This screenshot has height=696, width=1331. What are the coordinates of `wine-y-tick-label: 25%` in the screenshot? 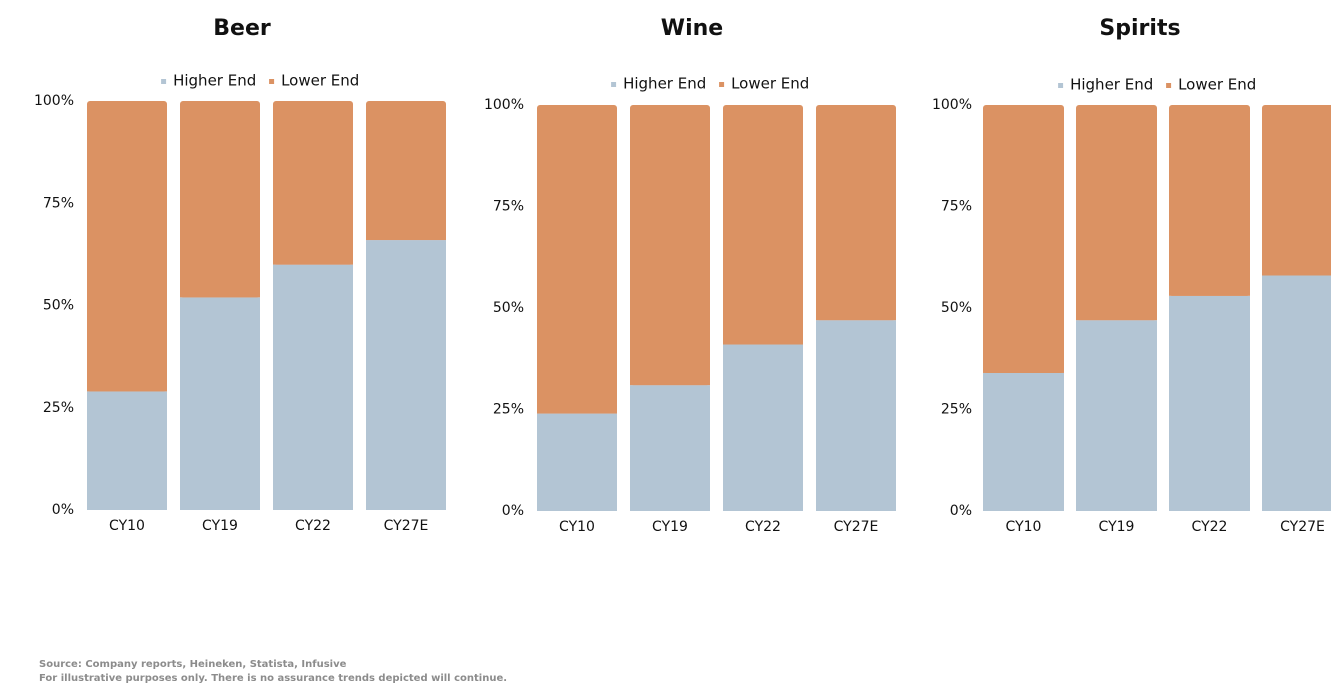 It's located at (508, 410).